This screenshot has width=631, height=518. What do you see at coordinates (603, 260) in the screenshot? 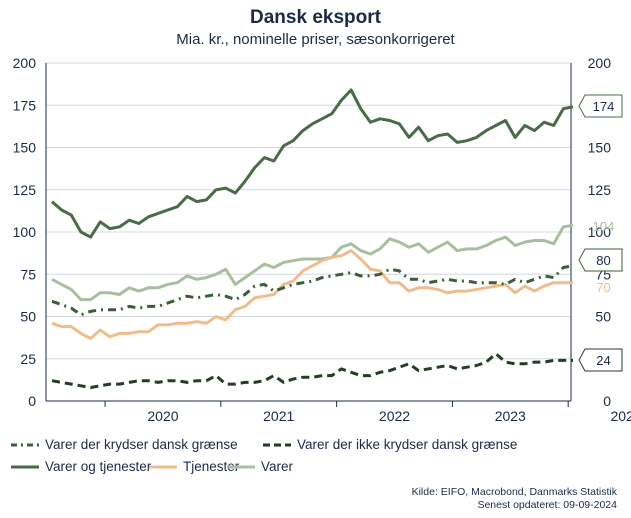
I see `end-label: 80` at bounding box center [603, 260].